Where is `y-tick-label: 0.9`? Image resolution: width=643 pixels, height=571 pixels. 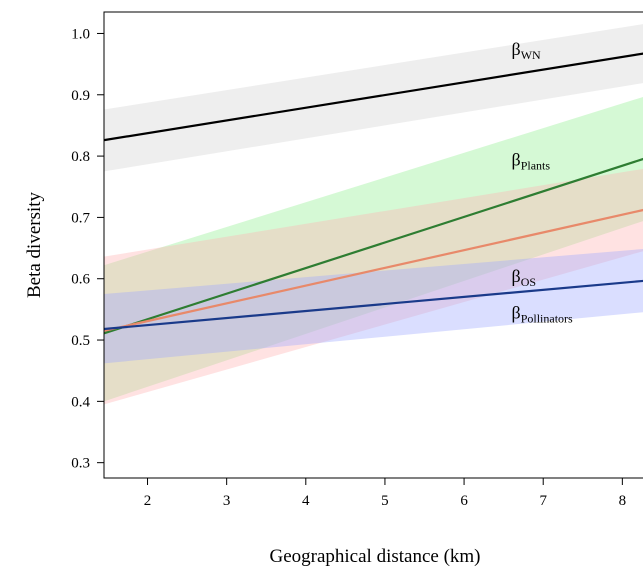
y-tick-label: 0.9 is located at coordinates (80, 96).